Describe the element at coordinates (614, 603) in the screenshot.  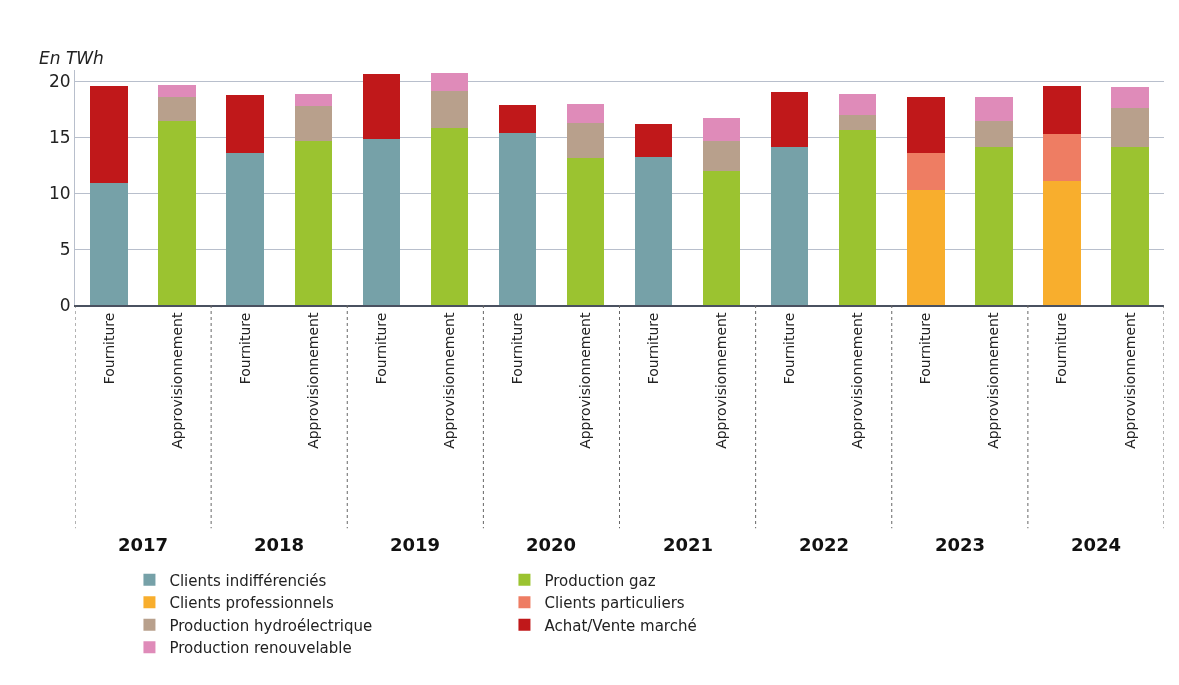
I see `legend-label: Clients particuliers` at that location.